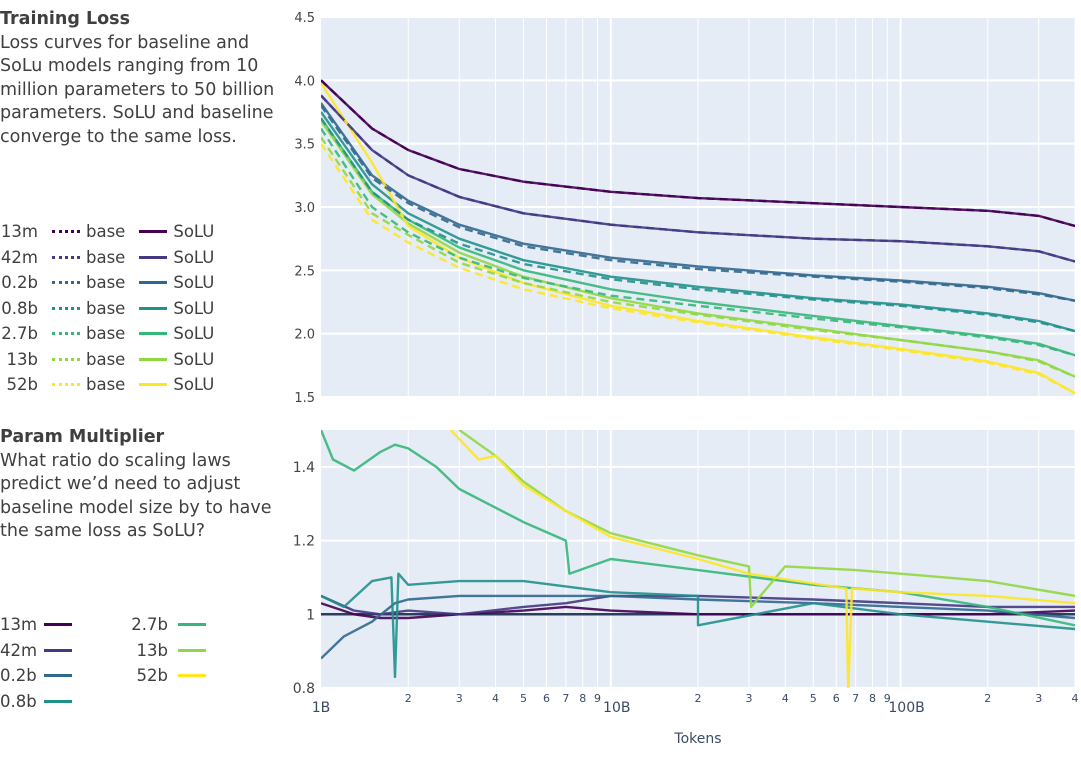 This screenshot has height=758, width=1081. What do you see at coordinates (304, 468) in the screenshot?
I see `y-tick-label: 1.4` at bounding box center [304, 468].